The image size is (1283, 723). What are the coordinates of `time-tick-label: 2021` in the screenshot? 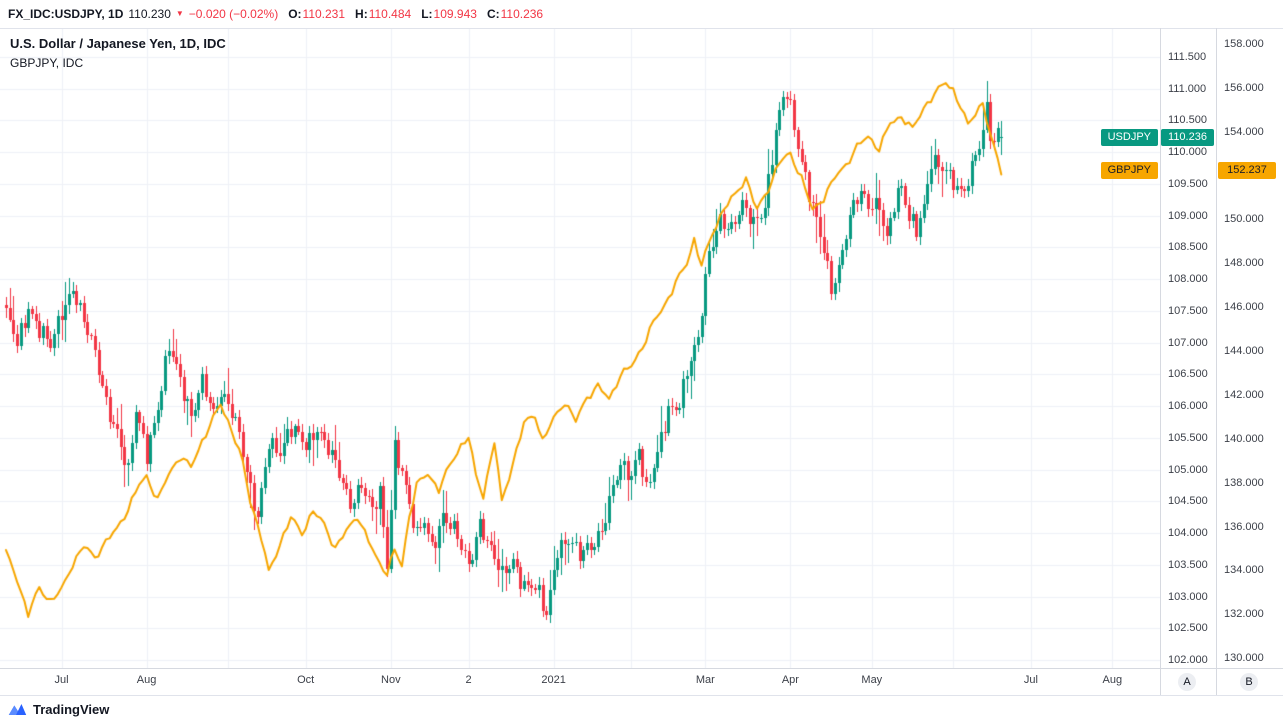 It's located at (553, 680).